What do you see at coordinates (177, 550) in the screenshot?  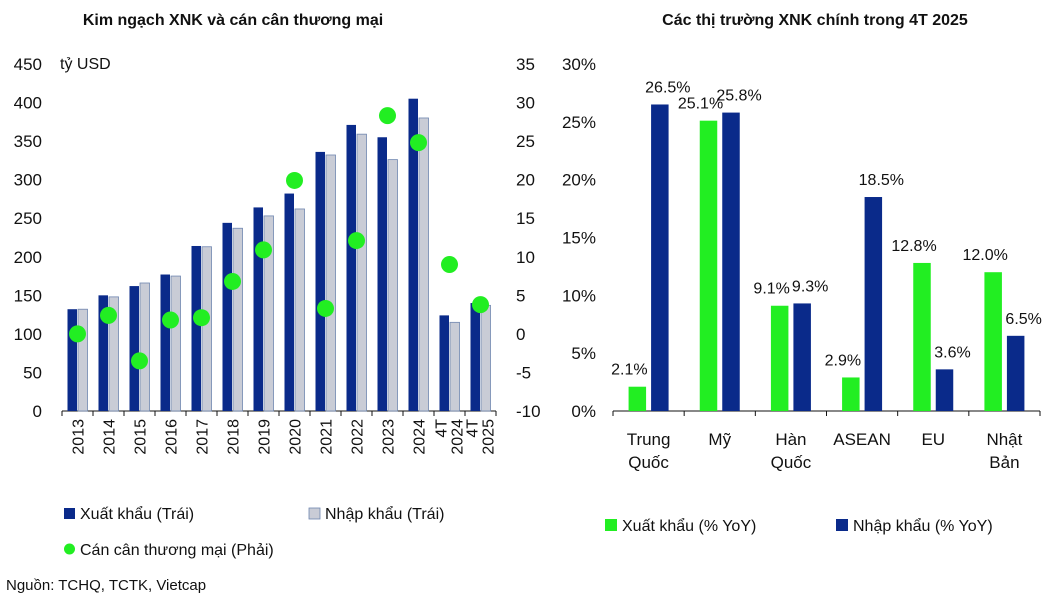 I see `legend-balance-label: Cán cân thương mại (Phải)` at bounding box center [177, 550].